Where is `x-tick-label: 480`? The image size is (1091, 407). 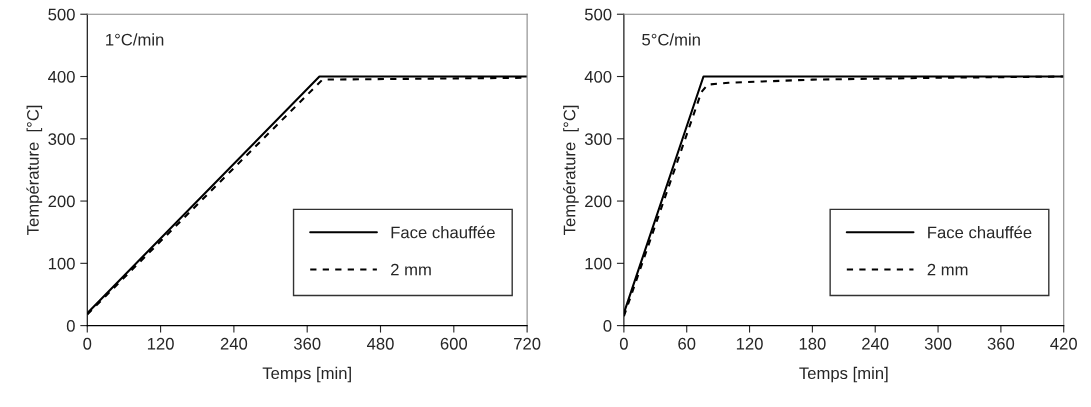
x-tick-label: 480 is located at coordinates (380, 343).